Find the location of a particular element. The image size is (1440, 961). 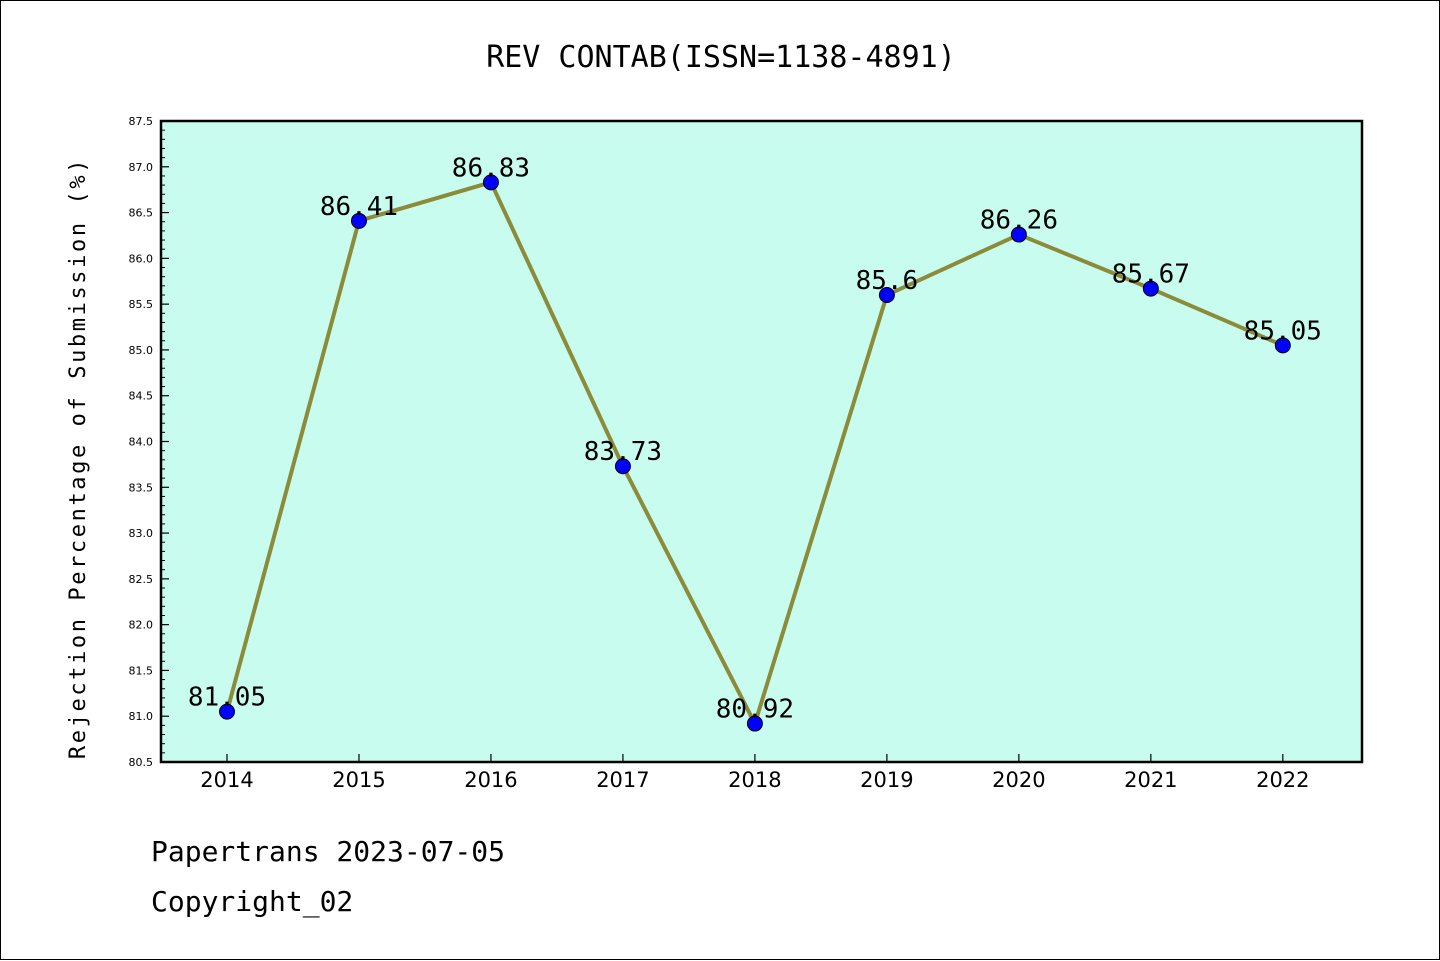

y-tick-label: 86.5 is located at coordinates (141, 213).